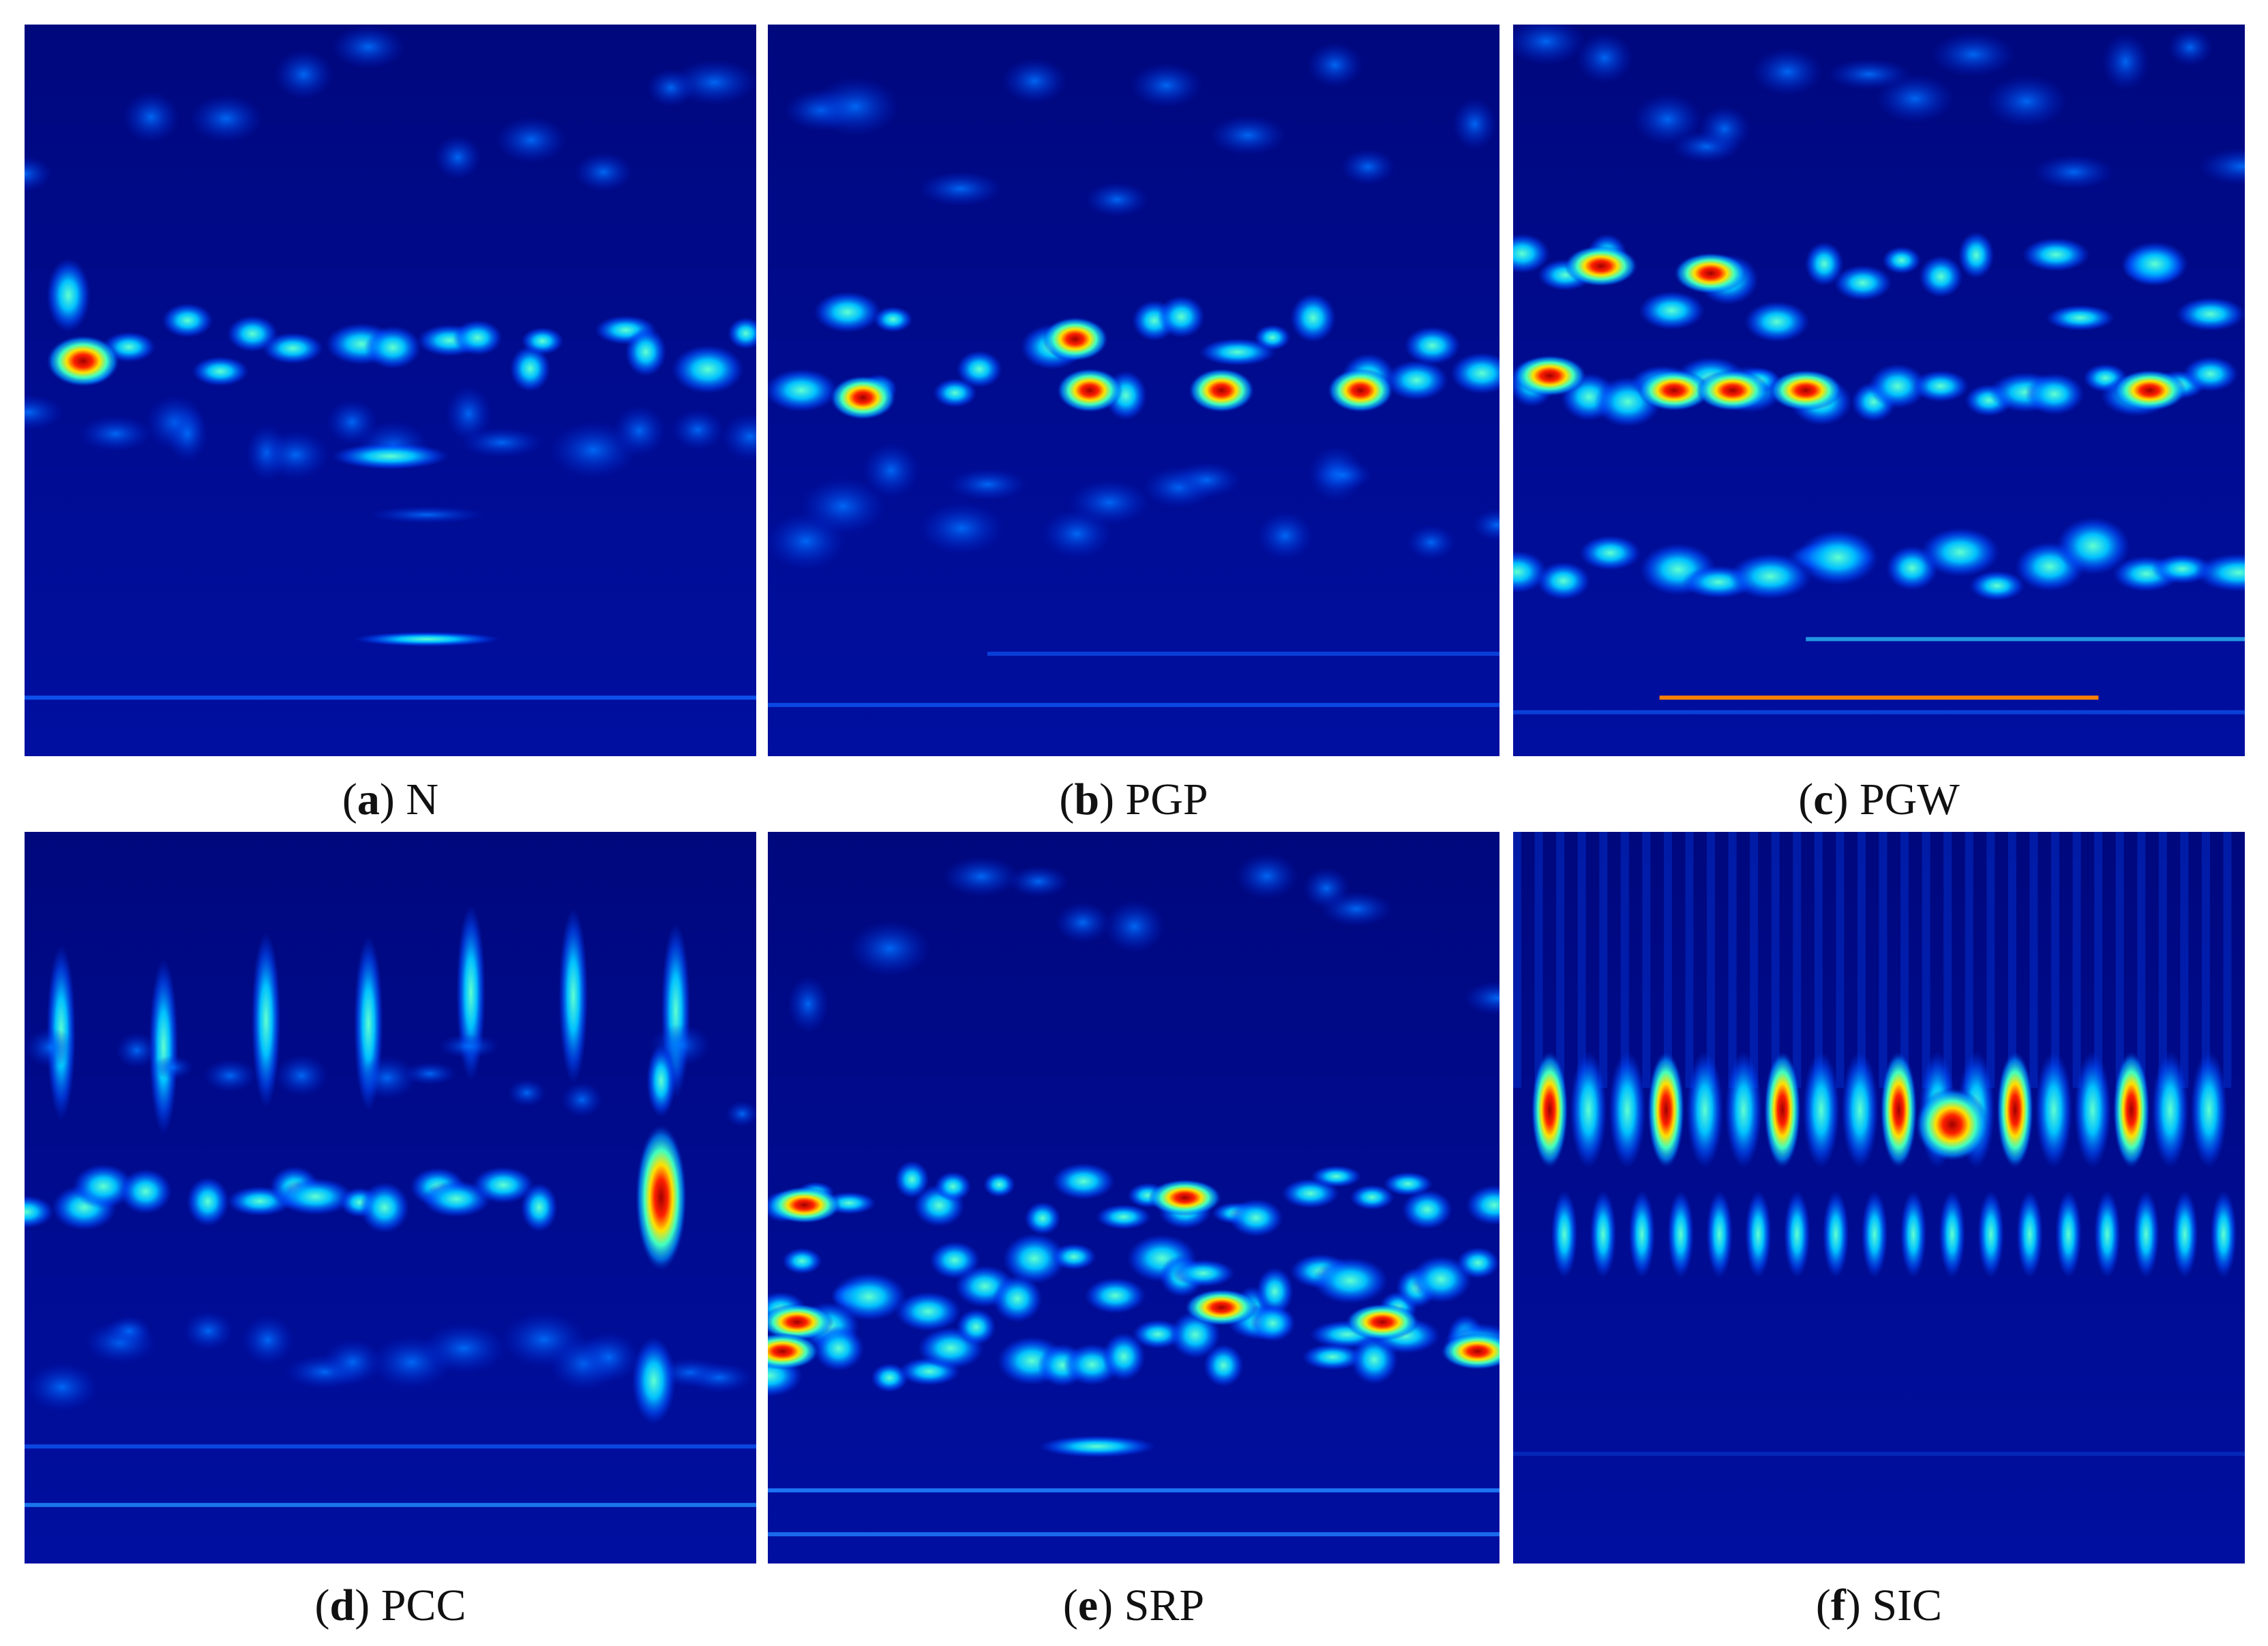 This screenshot has width=2268, height=1646. Describe the element at coordinates (1133, 390) in the screenshot. I see `scalogram` at that location.